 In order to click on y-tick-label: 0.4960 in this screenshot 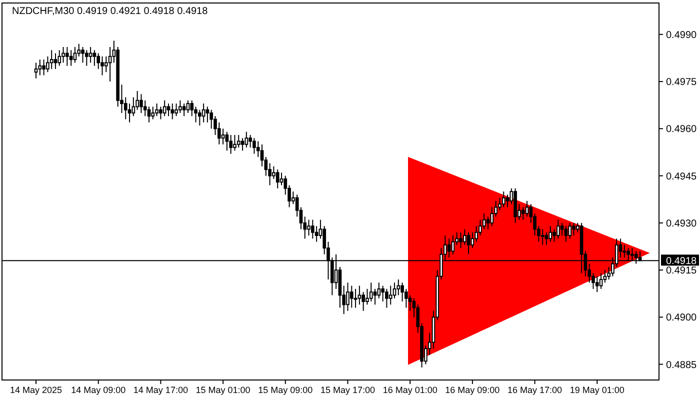, I will do `click(682, 130)`.